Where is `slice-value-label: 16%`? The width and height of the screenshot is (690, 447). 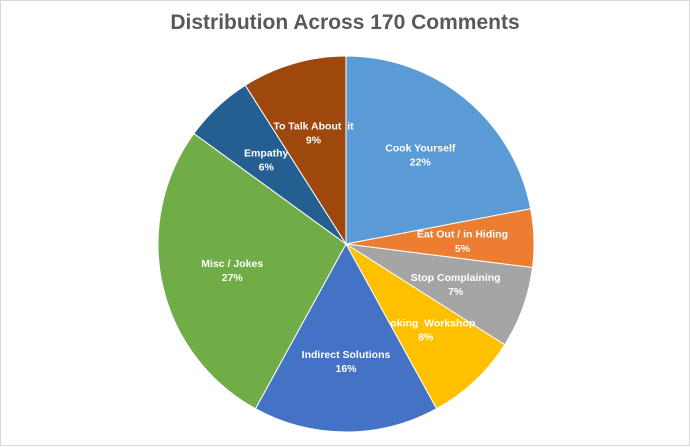 slice-value-label: 16% is located at coordinates (346, 369).